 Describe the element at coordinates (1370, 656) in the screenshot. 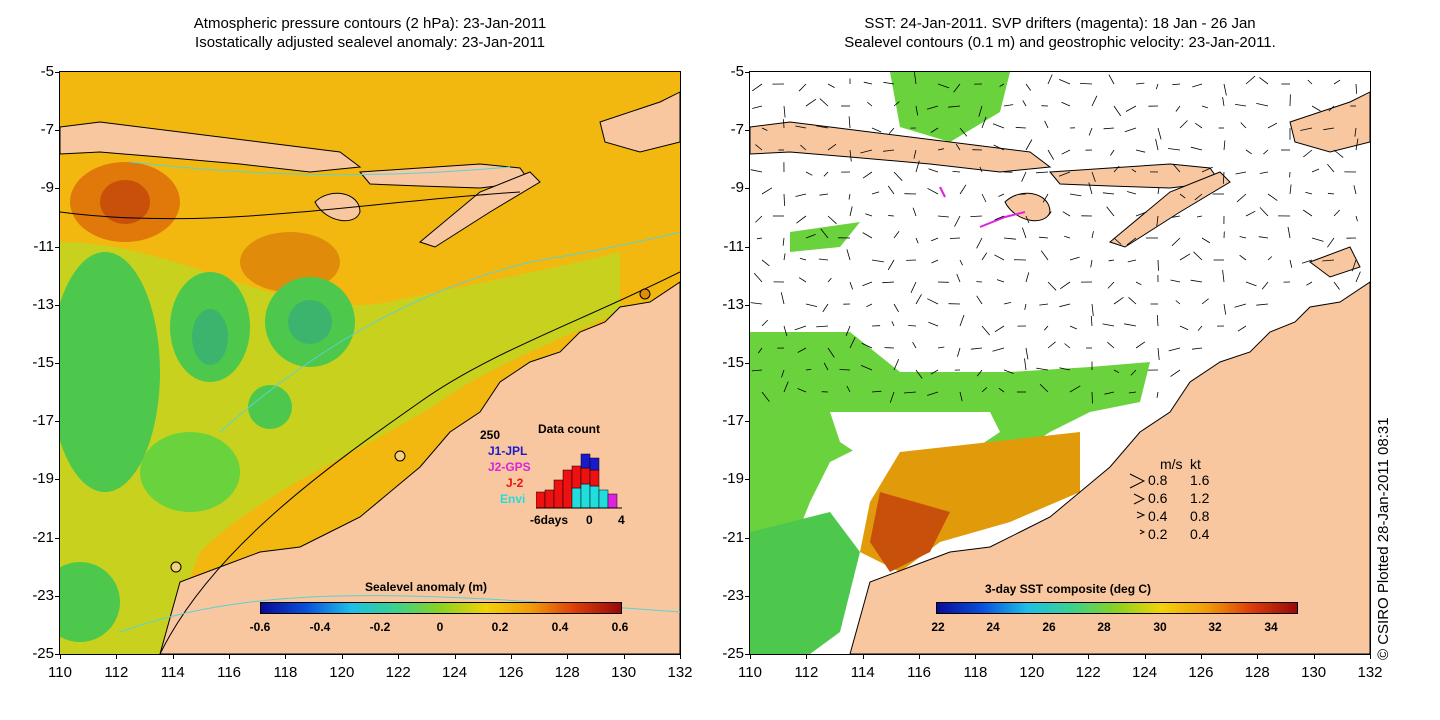

I see `right-longitude-tickmark` at that location.